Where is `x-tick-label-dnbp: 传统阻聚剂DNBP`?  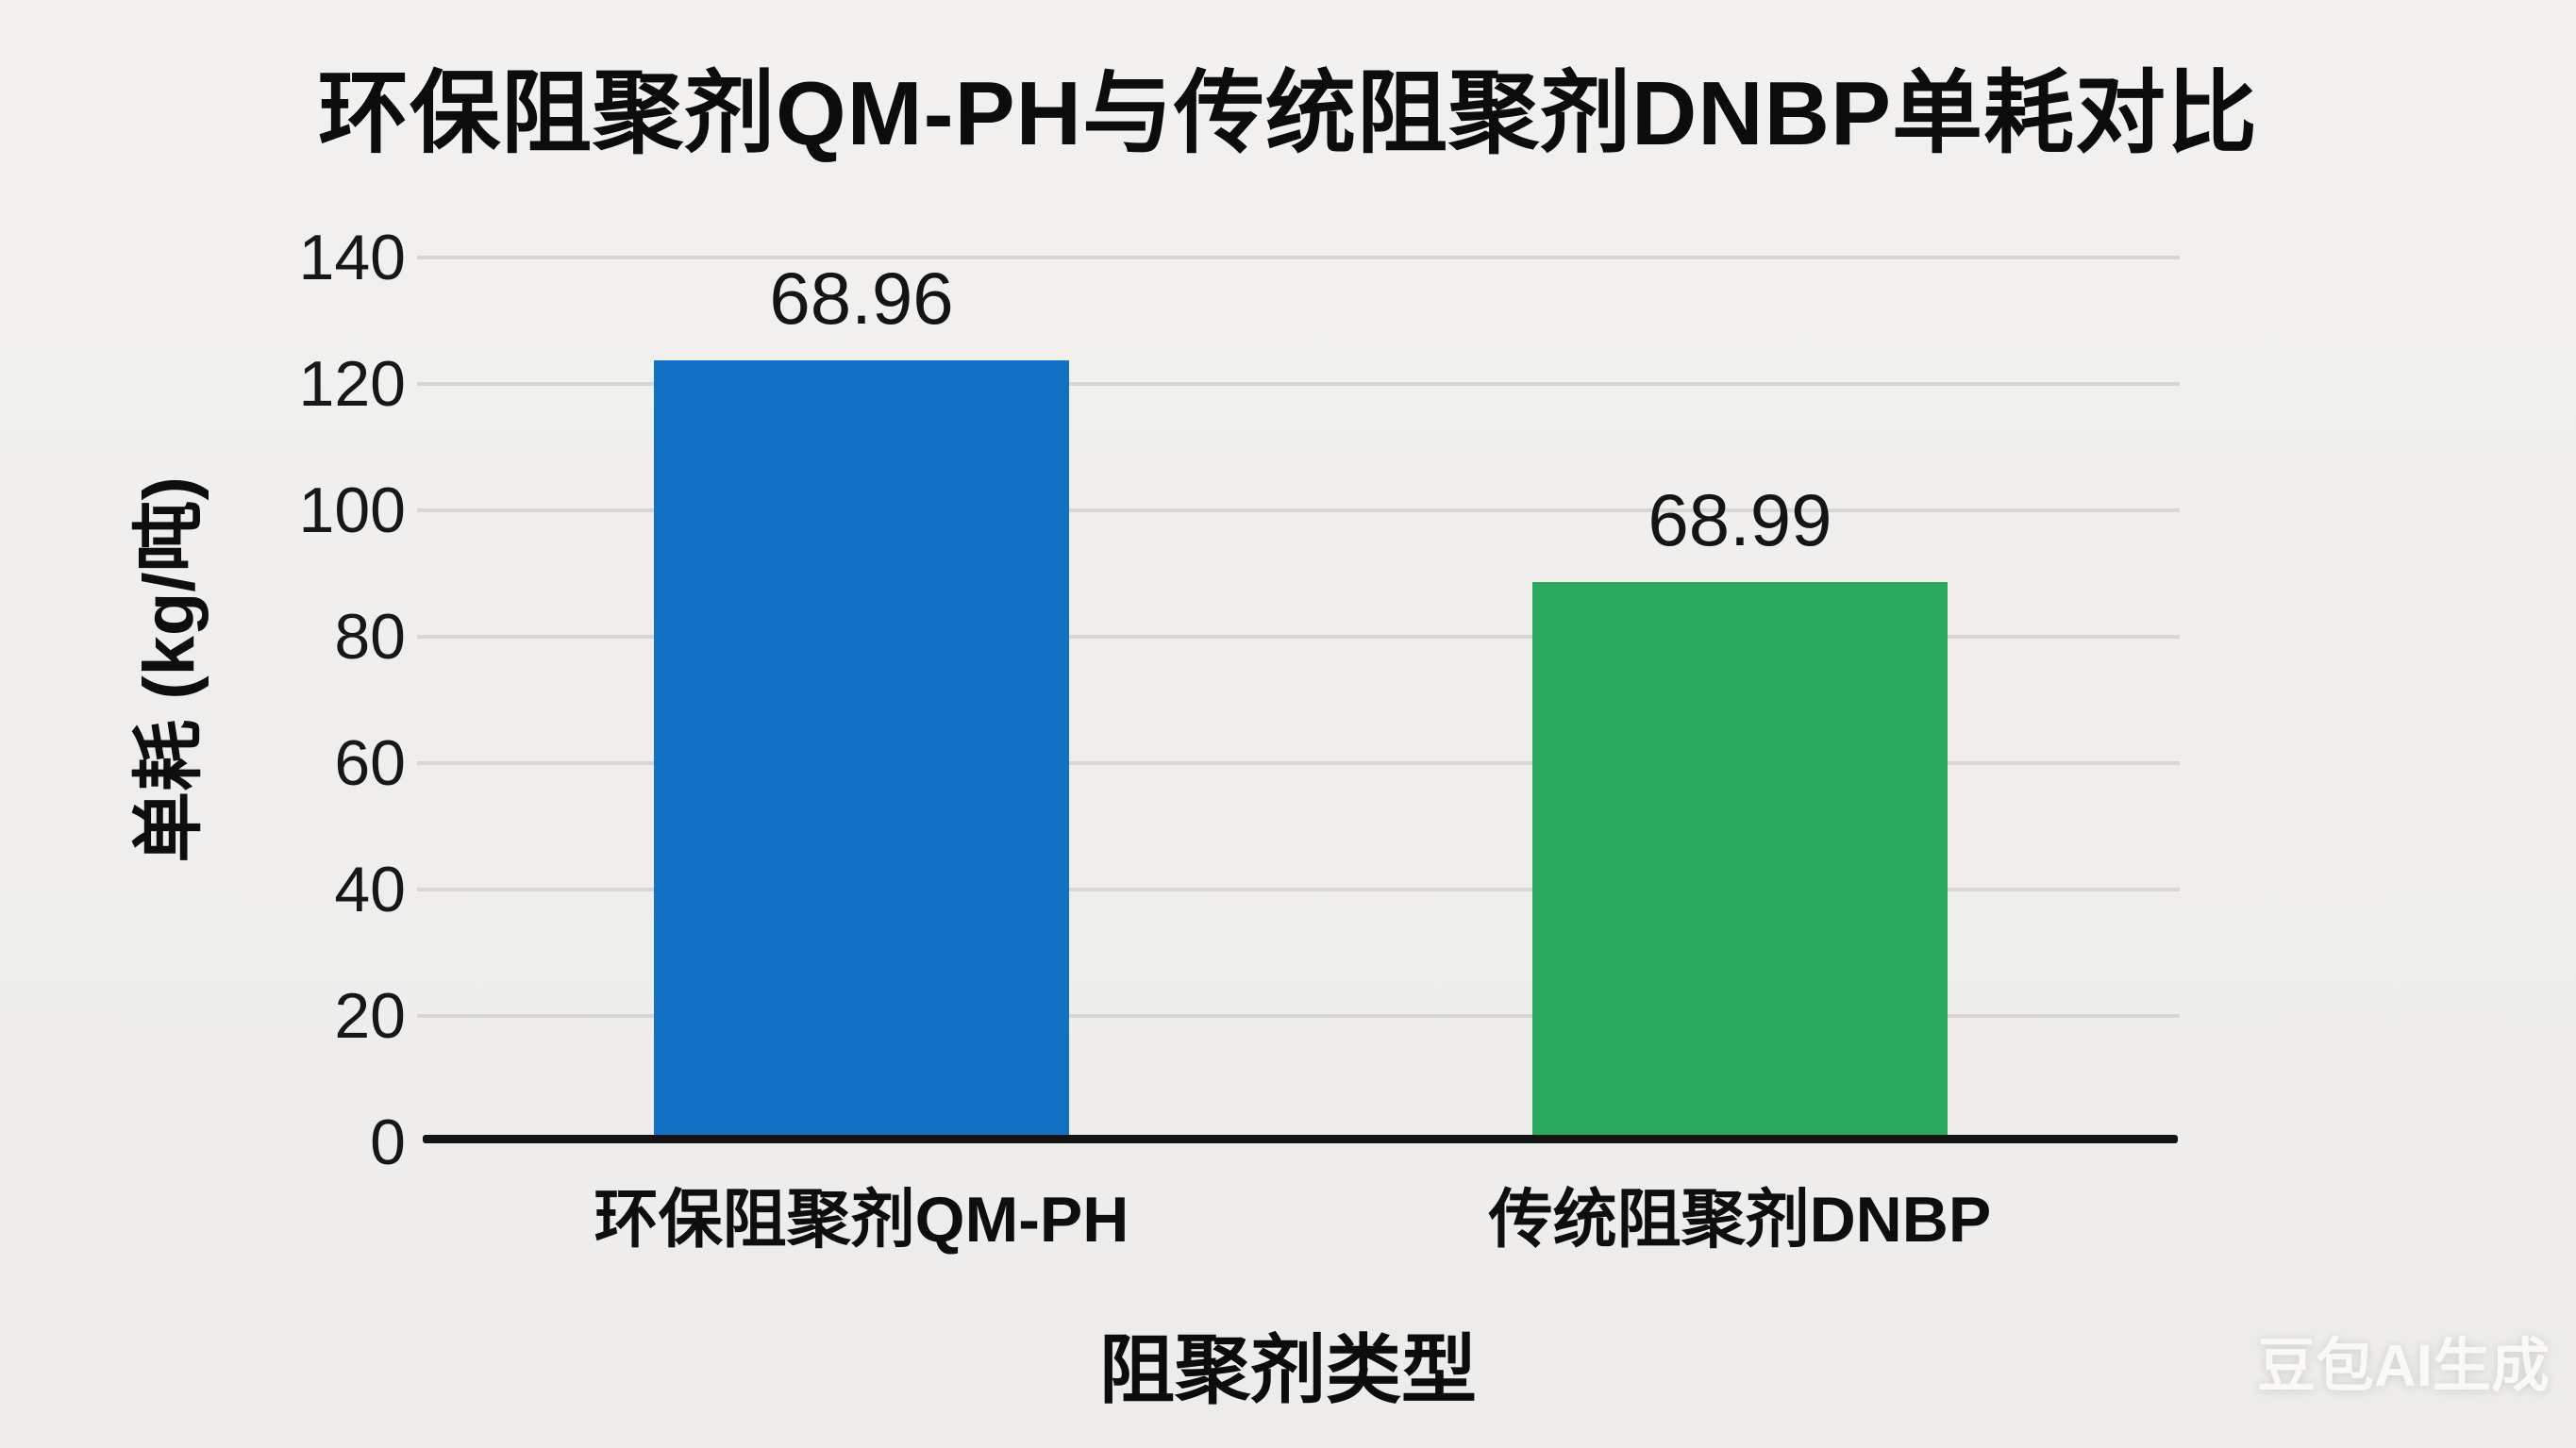 x-tick-label-dnbp: 传统阻聚剂DNBP is located at coordinates (1740, 1220).